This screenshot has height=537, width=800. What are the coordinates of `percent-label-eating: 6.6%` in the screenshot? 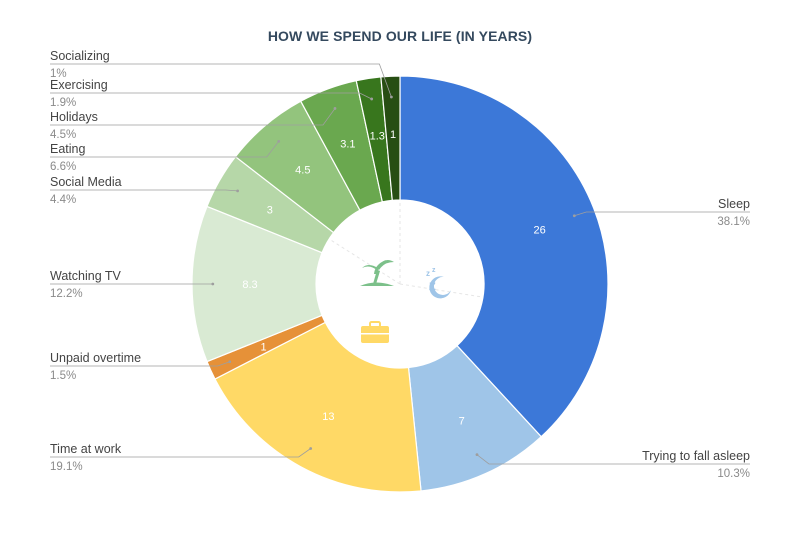 It's located at (63, 167).